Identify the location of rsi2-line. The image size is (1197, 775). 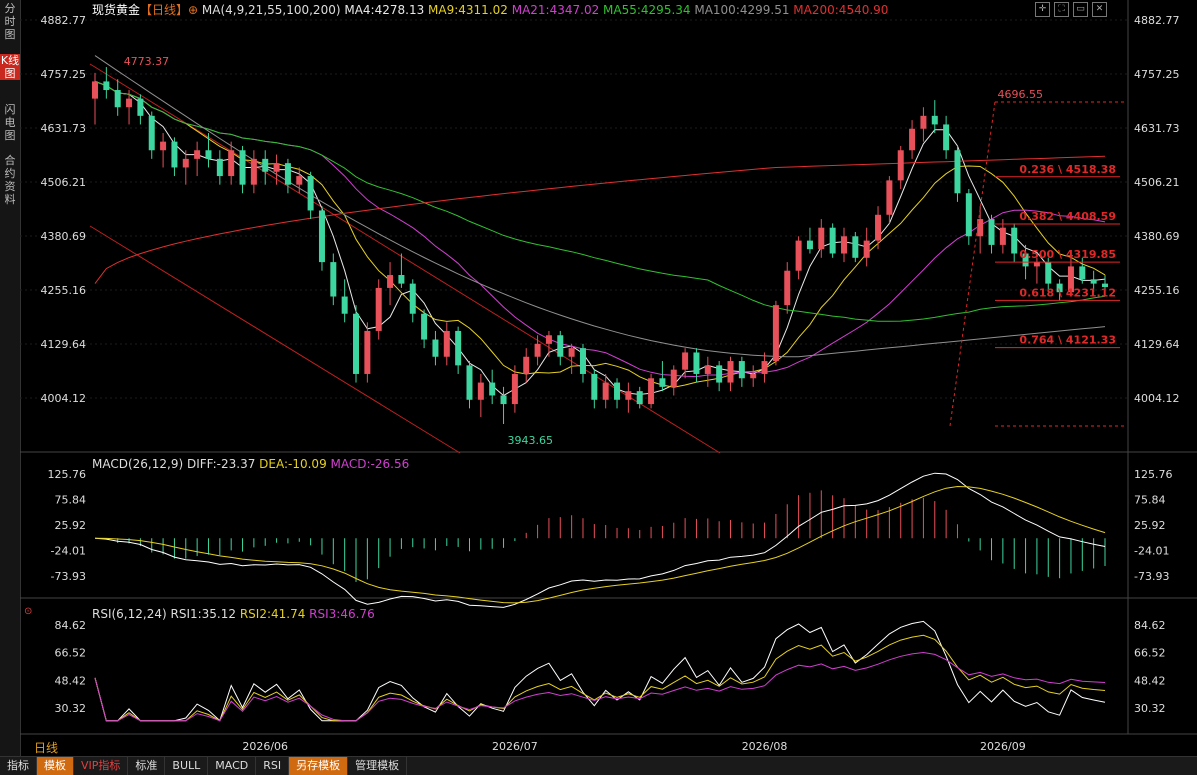
(600, 678).